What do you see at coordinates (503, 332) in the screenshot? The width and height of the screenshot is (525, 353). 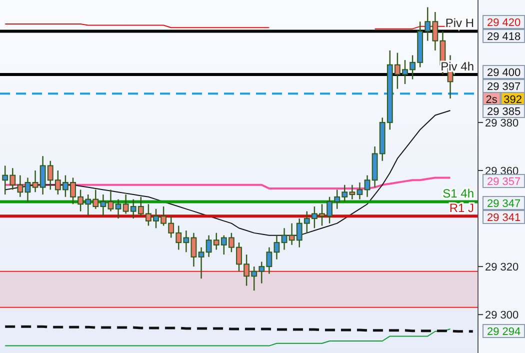 I see `text: 29 294` at bounding box center [503, 332].